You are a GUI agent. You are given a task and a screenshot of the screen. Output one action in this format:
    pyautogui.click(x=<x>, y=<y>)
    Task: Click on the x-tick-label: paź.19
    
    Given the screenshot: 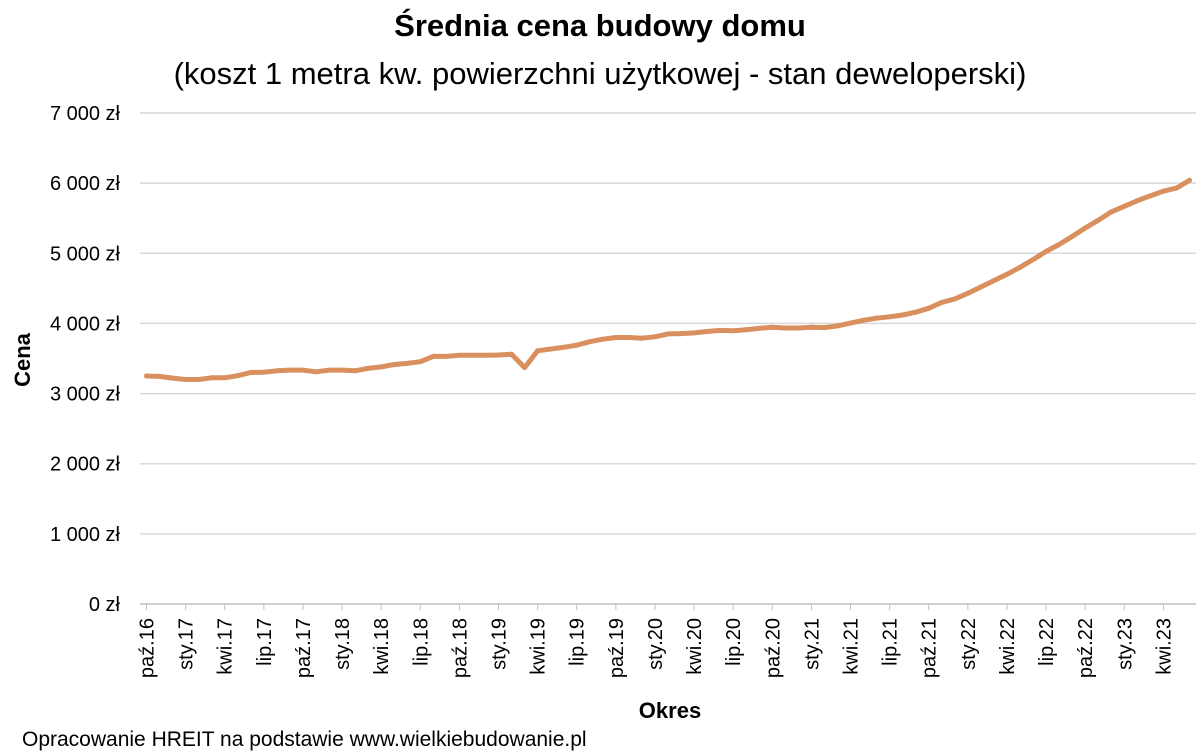 What is the action you would take?
    pyautogui.click(x=617, y=648)
    